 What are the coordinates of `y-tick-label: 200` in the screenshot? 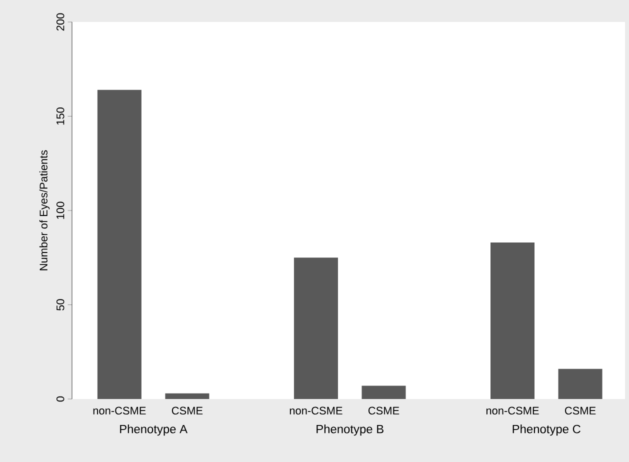 It's located at (60, 22).